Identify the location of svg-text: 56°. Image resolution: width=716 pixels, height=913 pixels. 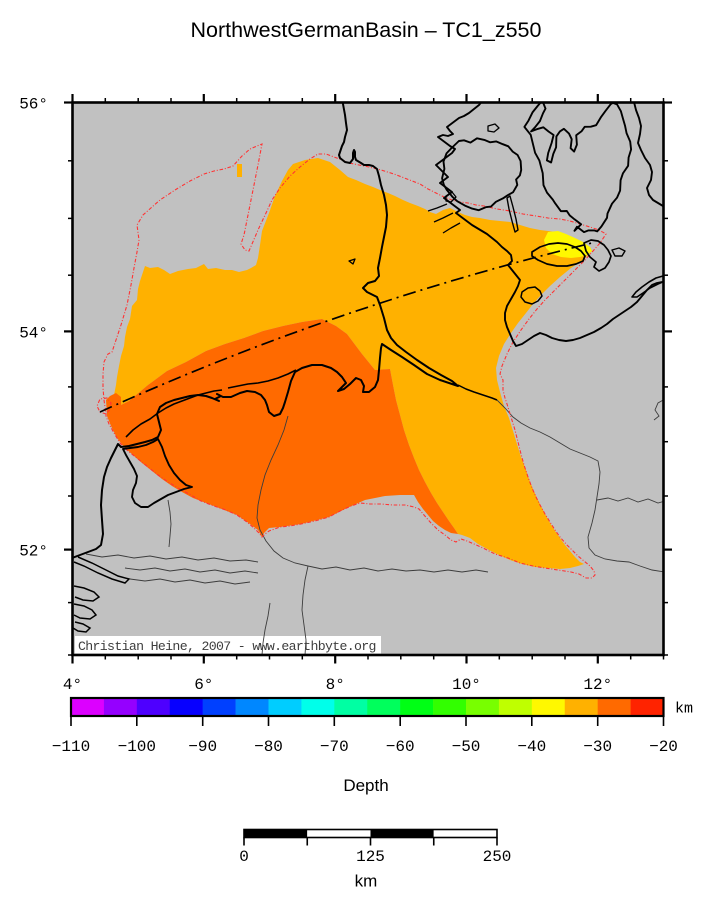
(33, 105).